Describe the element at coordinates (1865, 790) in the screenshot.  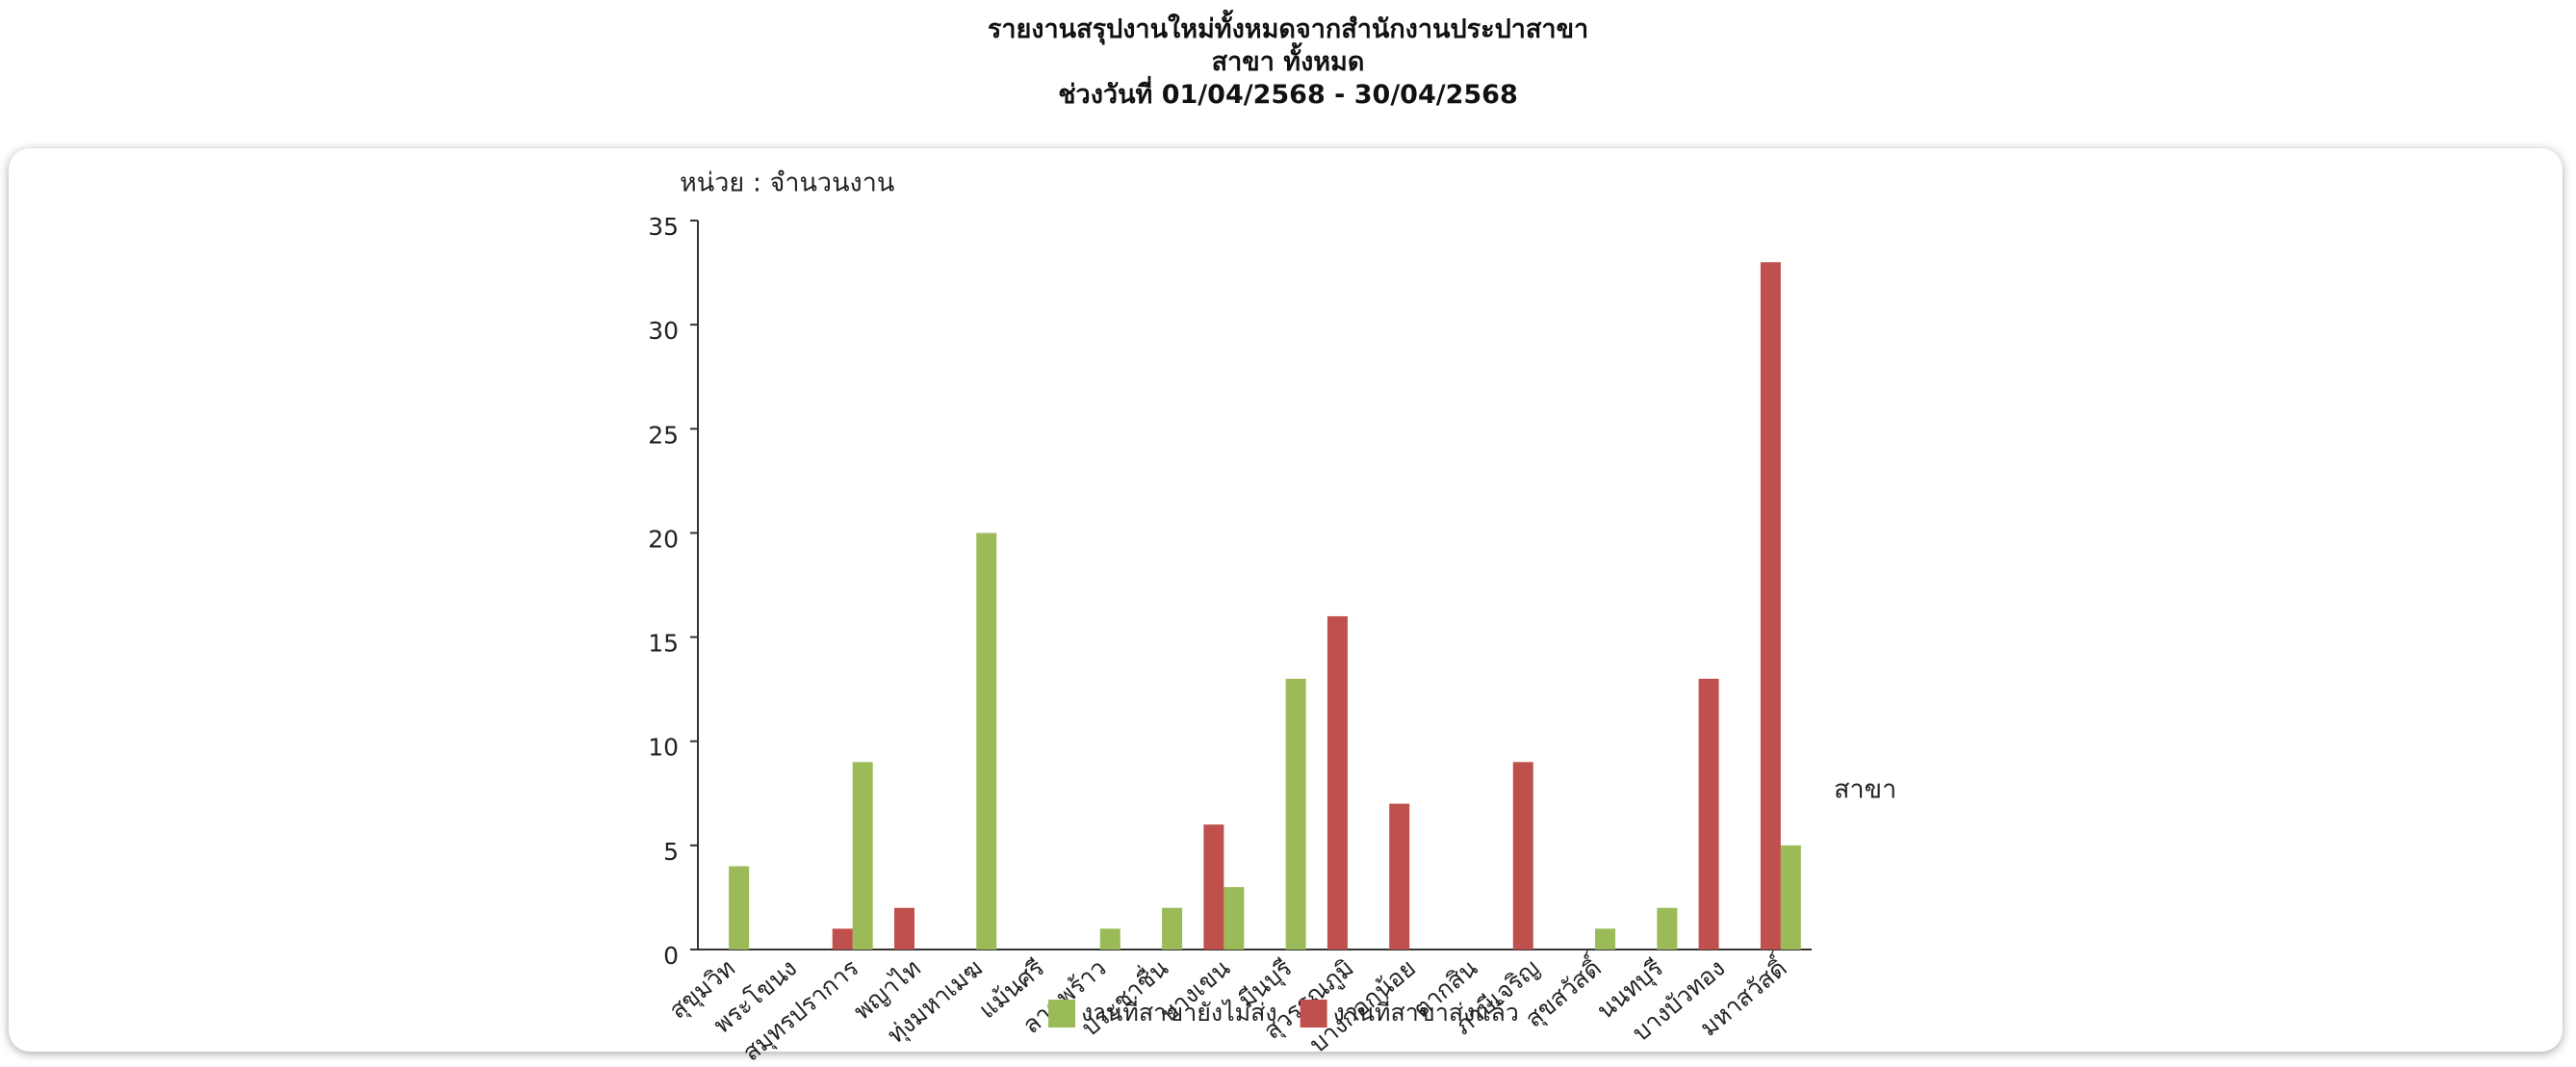
I see `x-axis-label: สาขา` at that location.